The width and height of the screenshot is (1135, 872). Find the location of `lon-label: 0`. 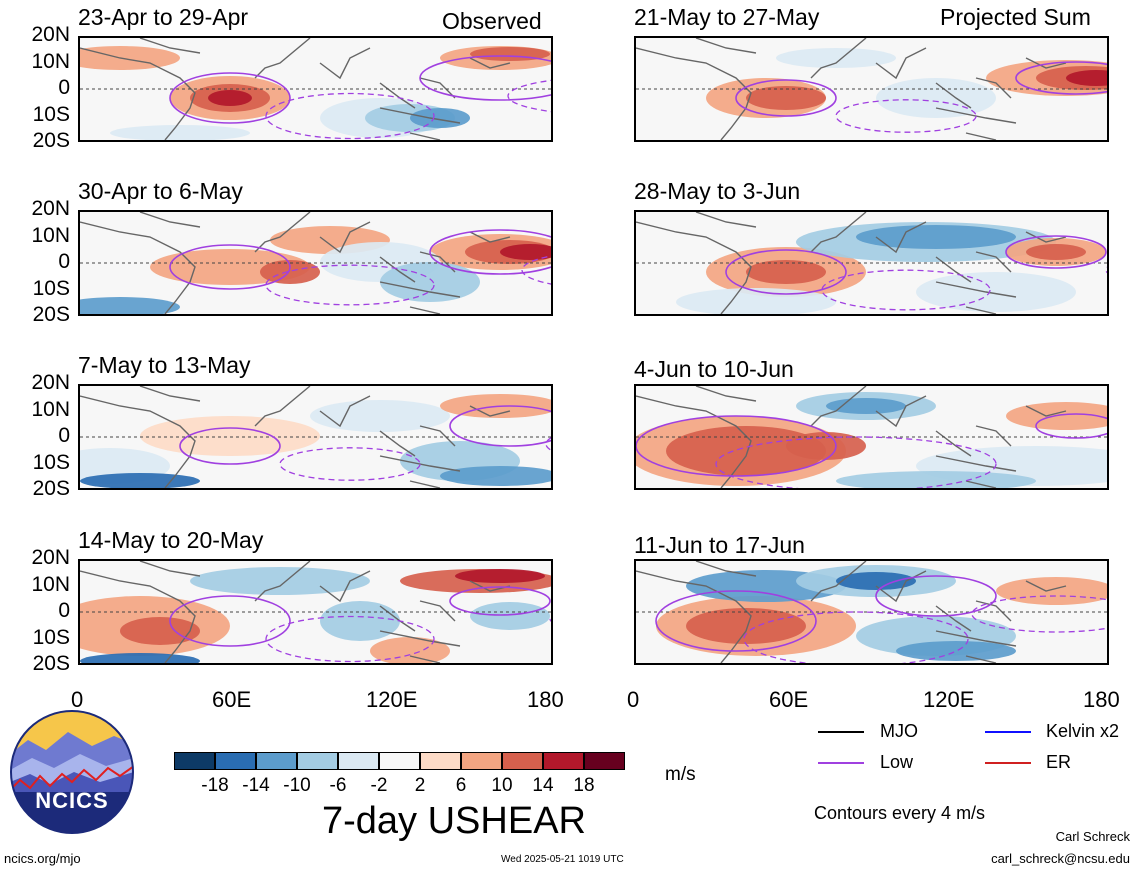

lon-label: 0 is located at coordinates (633, 699).